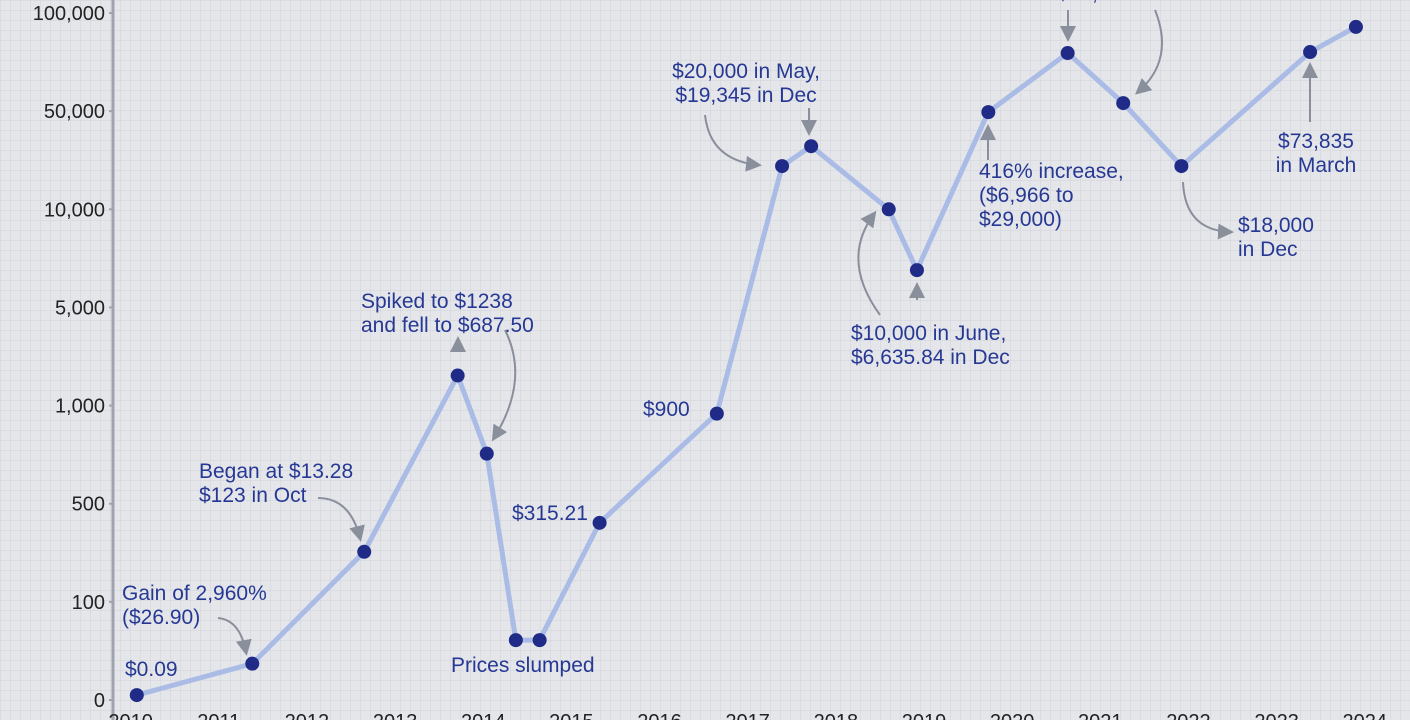 This screenshot has width=1410, height=720. I want to click on x-tick-label: 2016, so click(659, 715).